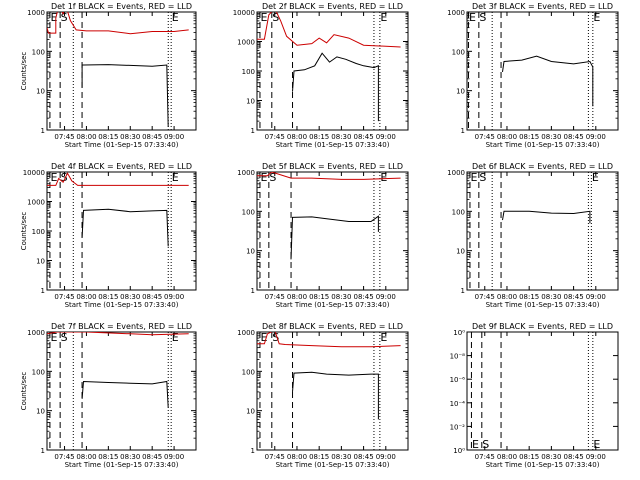 The image size is (640, 480). What do you see at coordinates (542, 166) in the screenshot?
I see `panel-title: Det 6f BLACK = Events, RED = LLD` at bounding box center [542, 166].